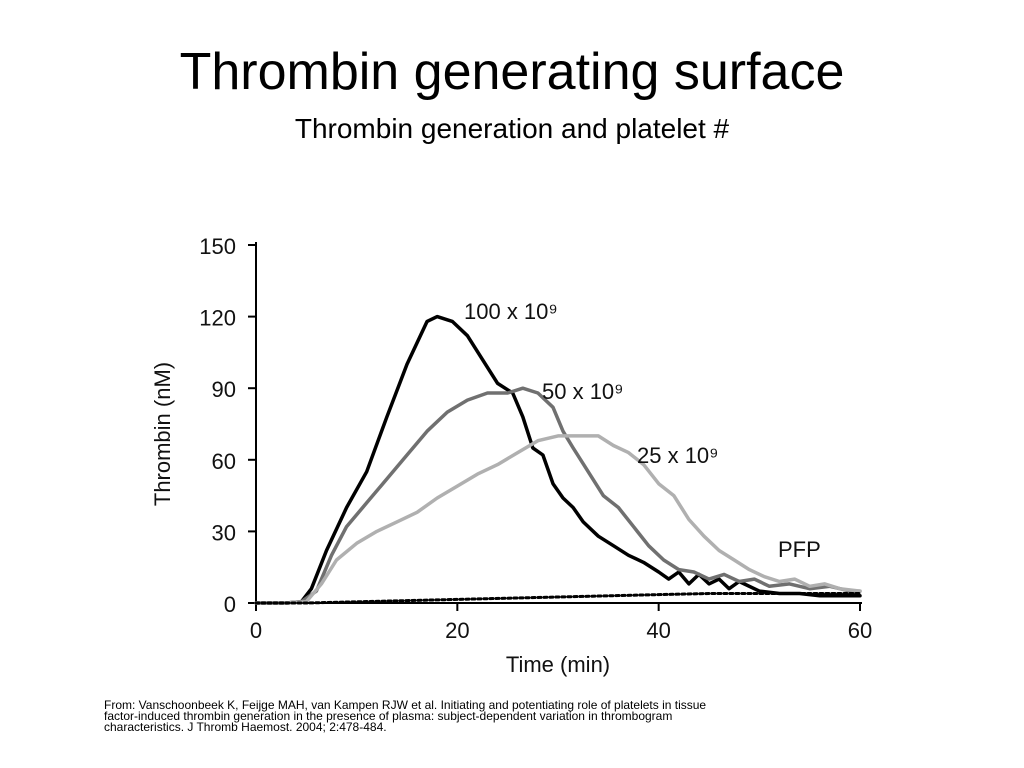 This screenshot has width=1024, height=768. I want to click on y-axis-title: Thrombin (nM), so click(162, 434).